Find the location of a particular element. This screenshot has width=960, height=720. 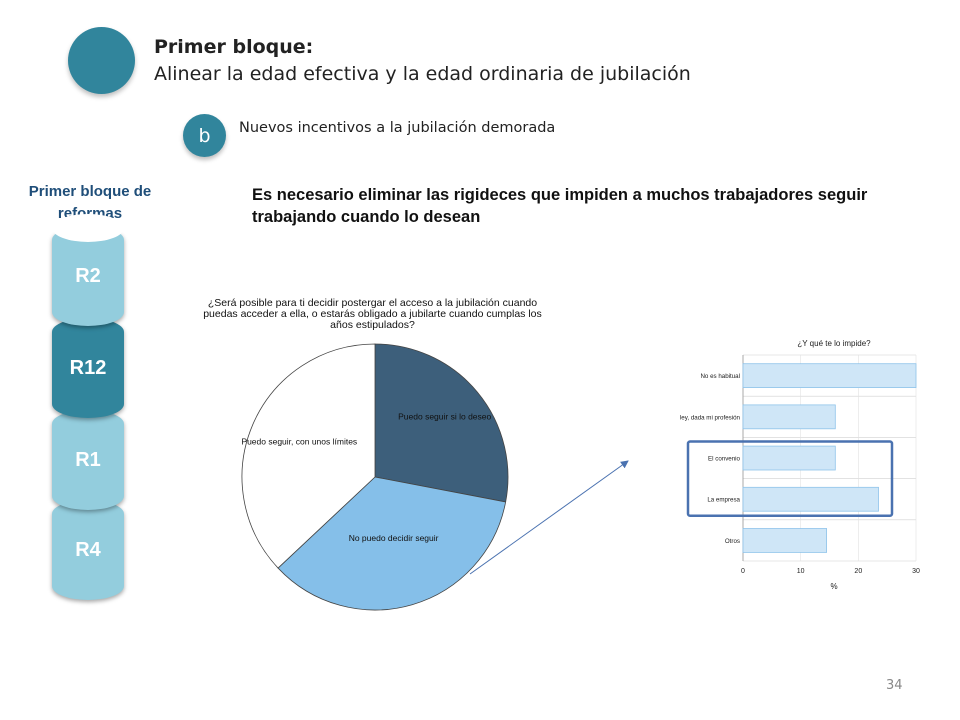

bar-category-label: No es habitual is located at coordinates (720, 376).